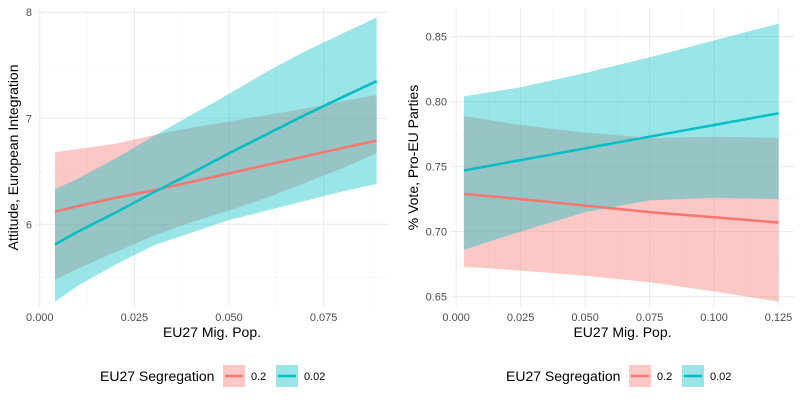  I want to click on y-tick-label: 7, so click(29, 119).